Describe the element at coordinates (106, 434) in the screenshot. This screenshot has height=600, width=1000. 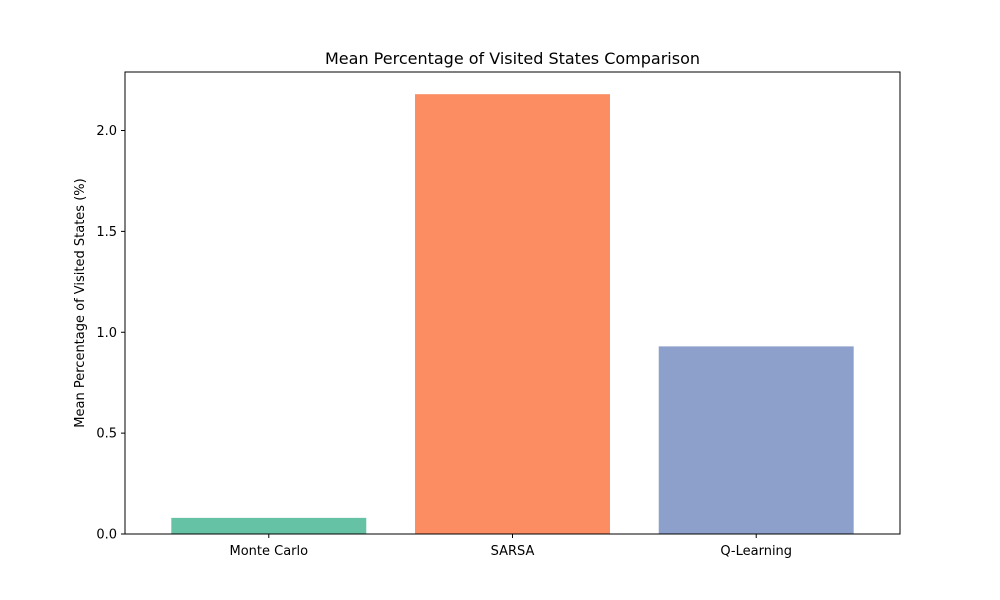
I see `y-tick-label: 0.5` at that location.